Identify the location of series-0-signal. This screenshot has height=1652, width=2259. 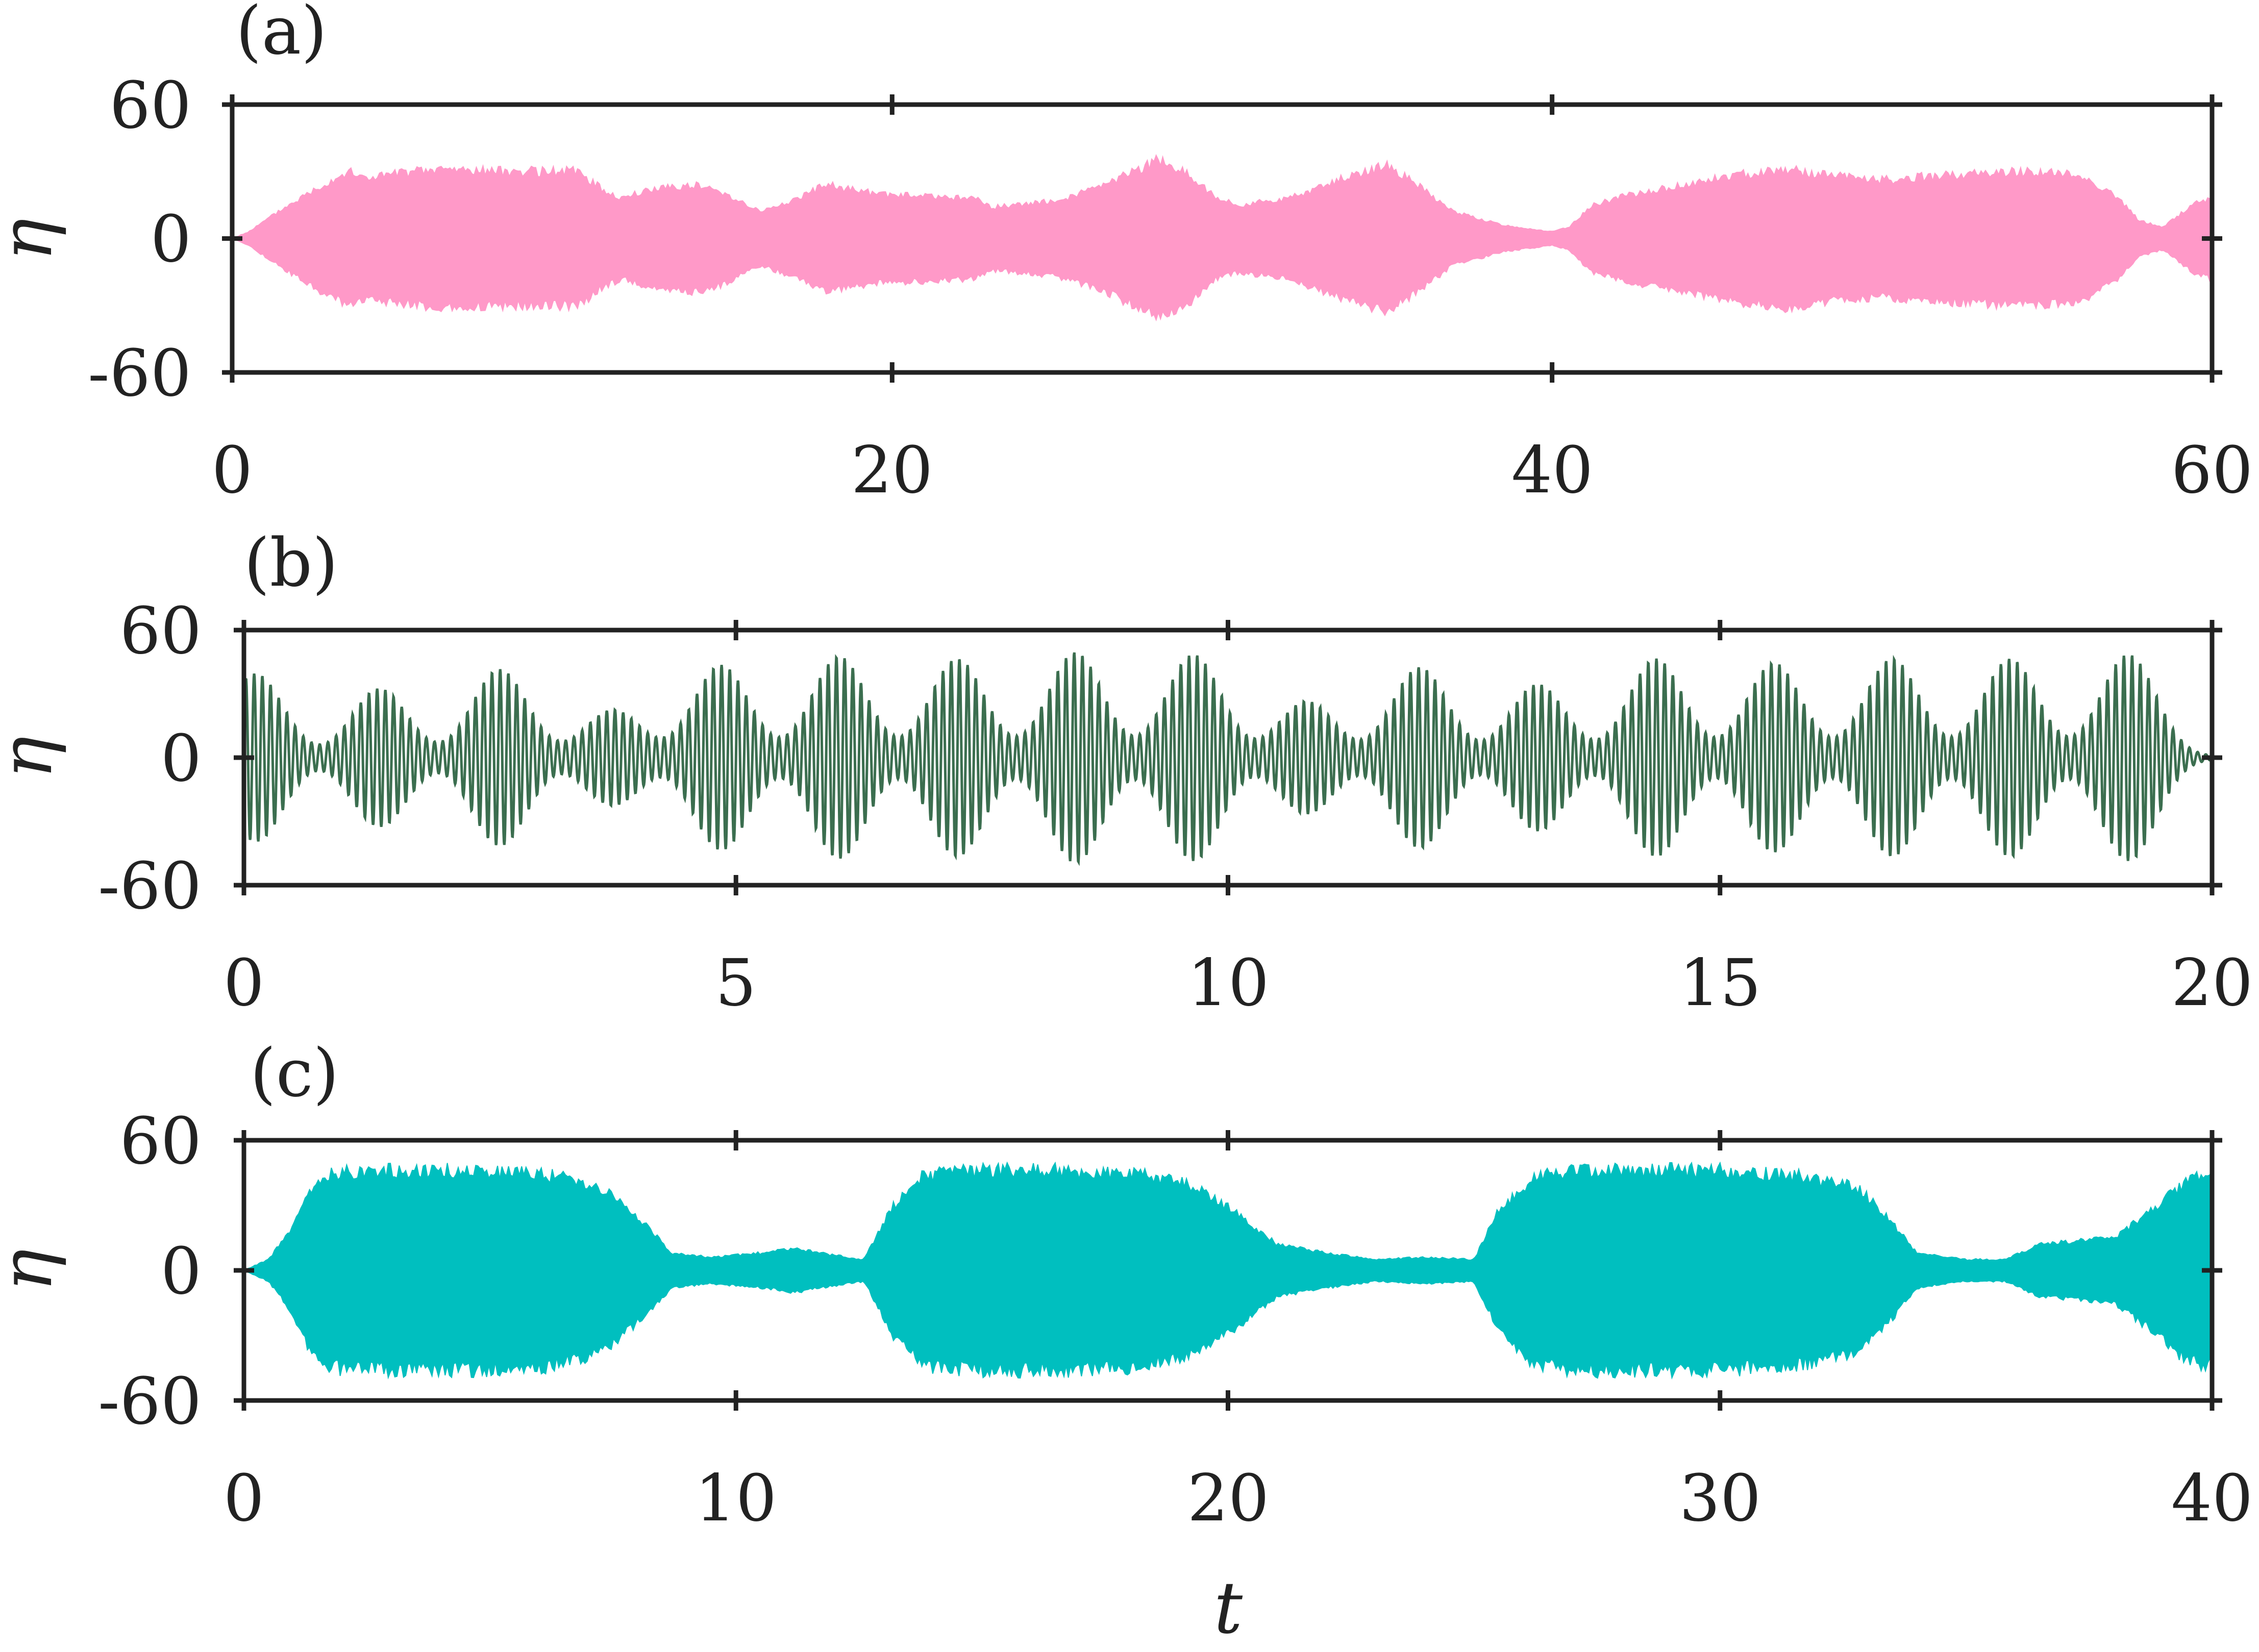
(1222, 238).